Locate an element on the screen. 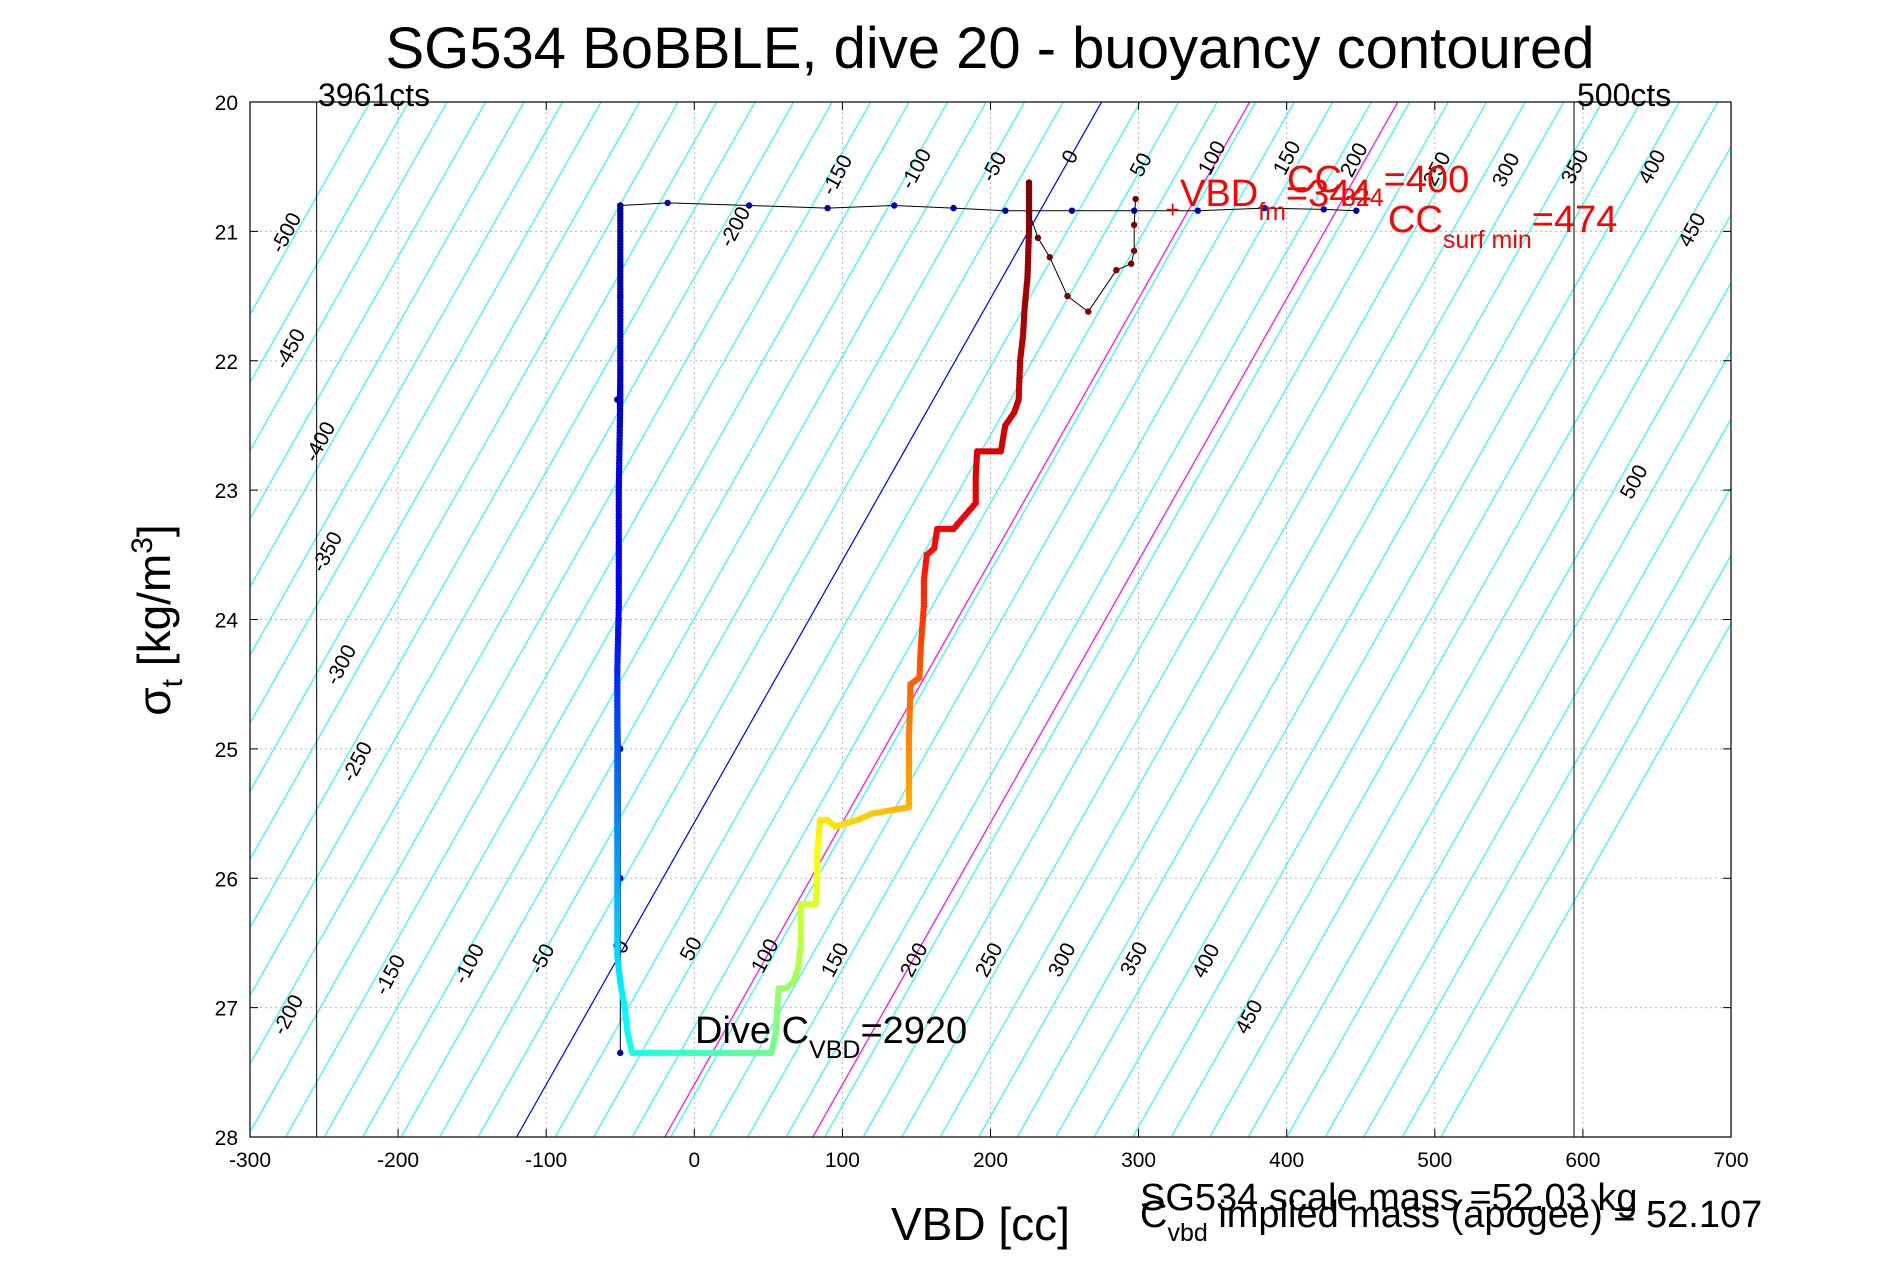 The height and width of the screenshot is (1262, 1891). scale-mass-note: SG534 scale mass =52.03 kg is located at coordinates (1388, 1198).